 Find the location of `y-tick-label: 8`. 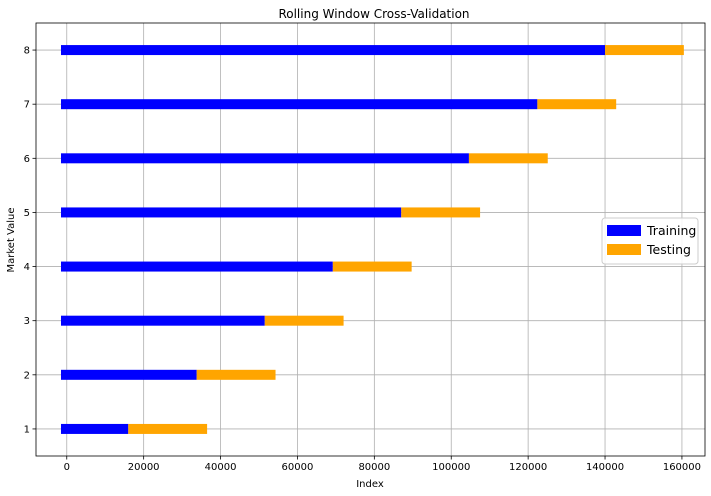

y-tick-label: 8 is located at coordinates (27, 51).